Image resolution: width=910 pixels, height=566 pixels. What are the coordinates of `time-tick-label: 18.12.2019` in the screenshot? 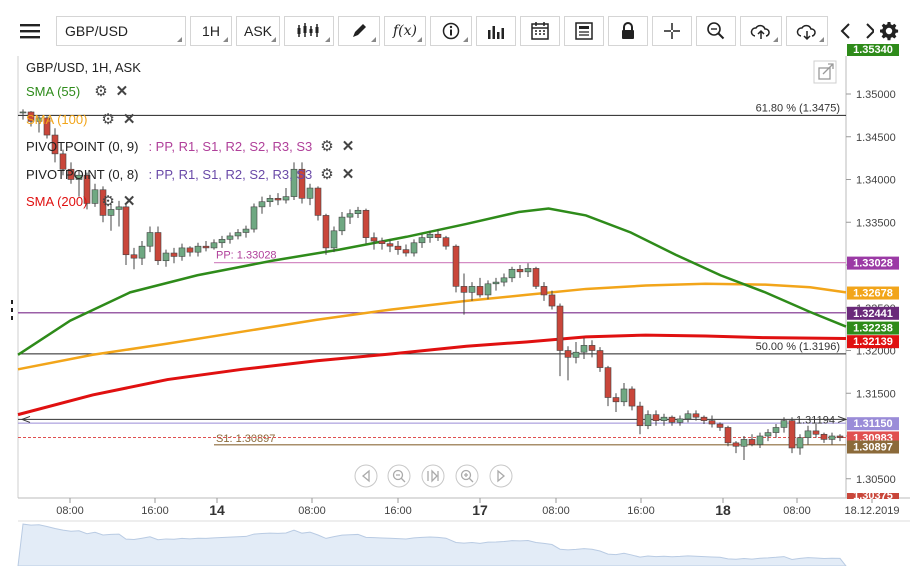 It's located at (871, 511).